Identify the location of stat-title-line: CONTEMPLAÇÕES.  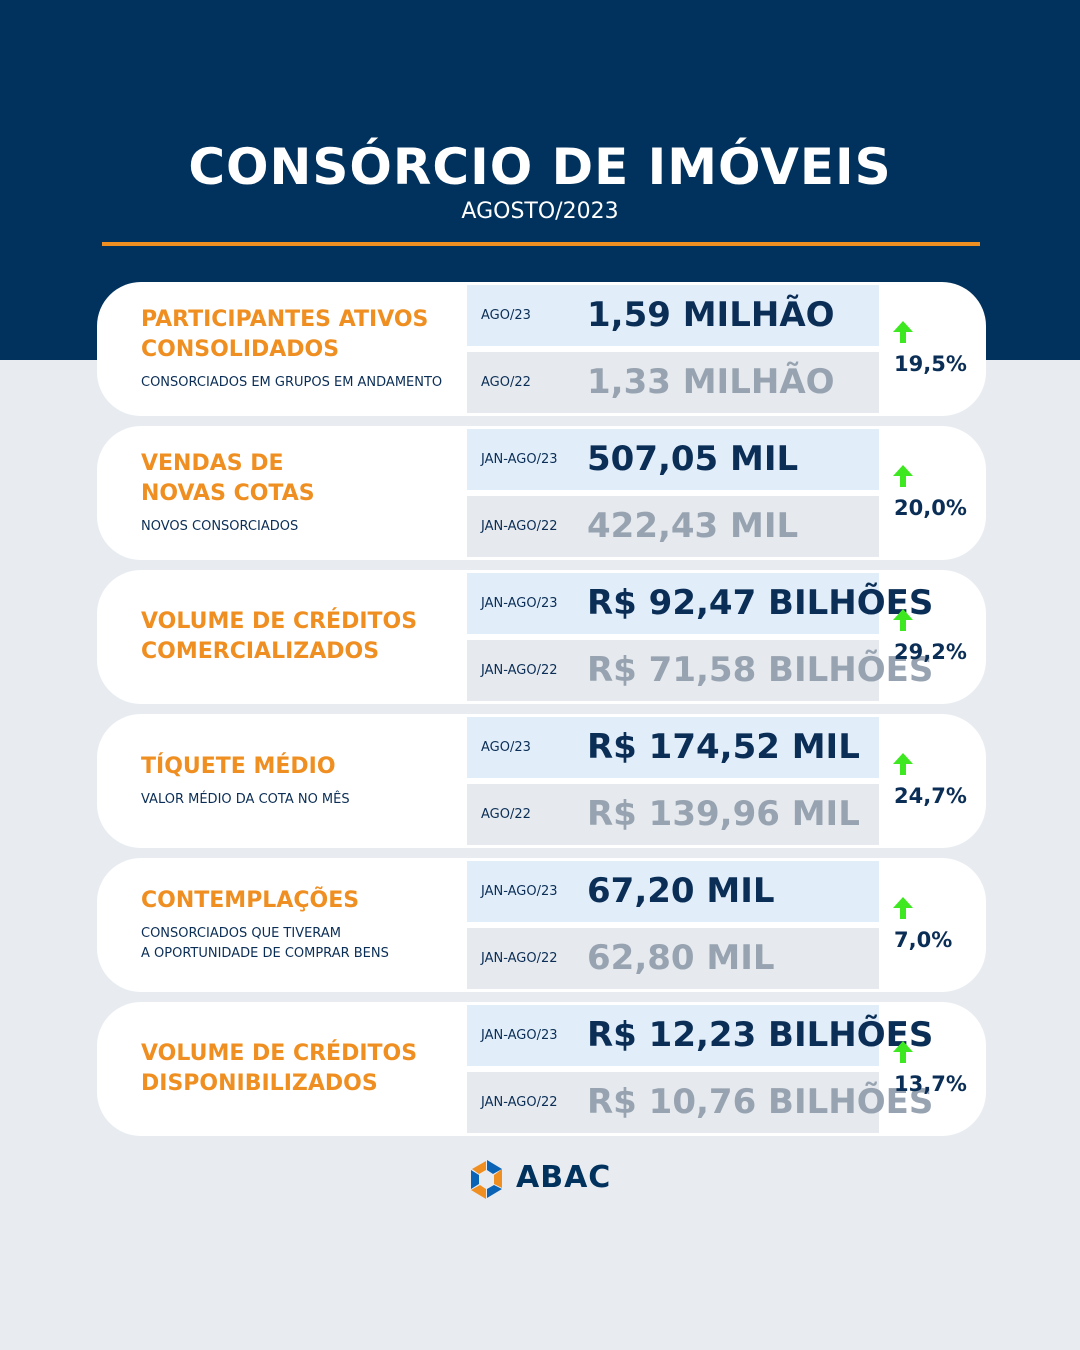
(250, 900).